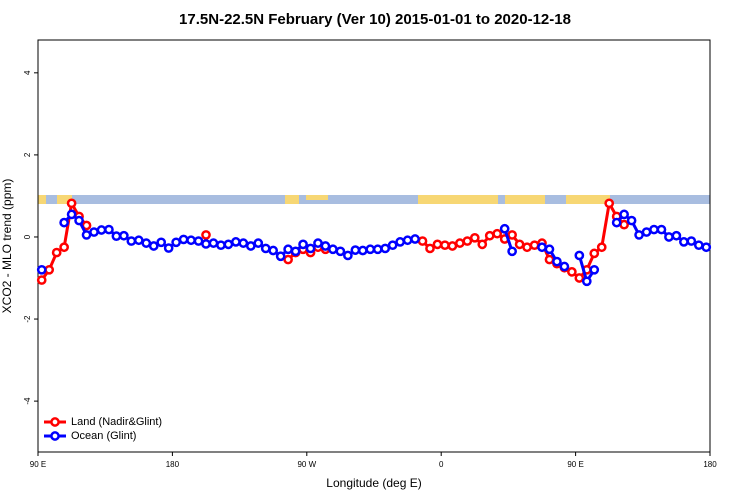 This screenshot has width=750, height=500. What do you see at coordinates (7, 246) in the screenshot?
I see `y-axis-label: XCO2 - MLO trend (ppm)` at bounding box center [7, 246].